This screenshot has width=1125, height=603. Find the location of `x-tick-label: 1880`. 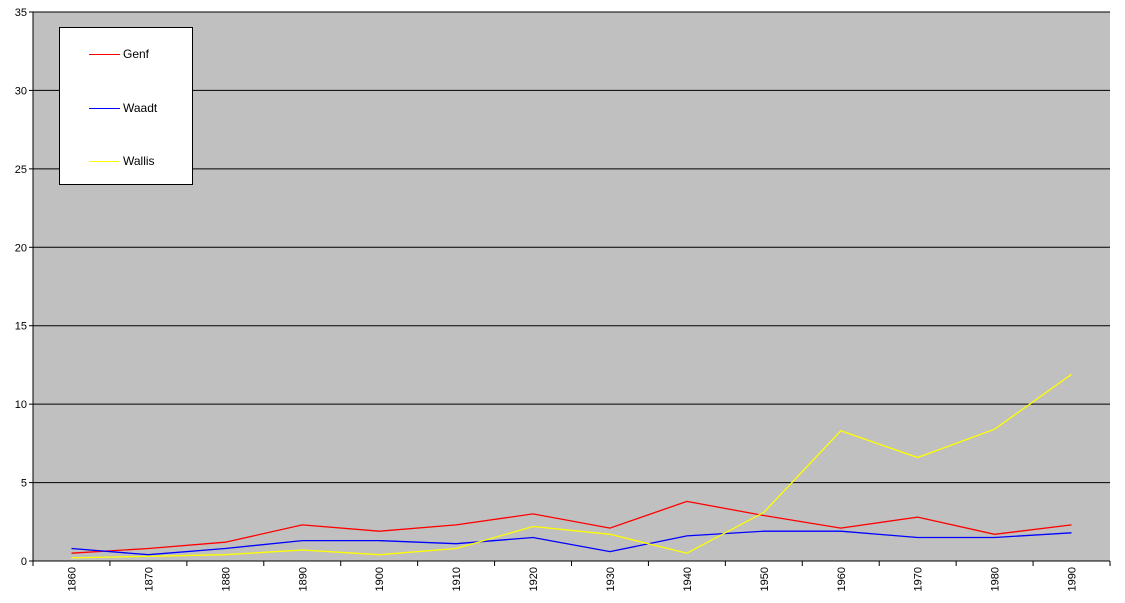

x-tick-label: 1880 is located at coordinates (226, 579).